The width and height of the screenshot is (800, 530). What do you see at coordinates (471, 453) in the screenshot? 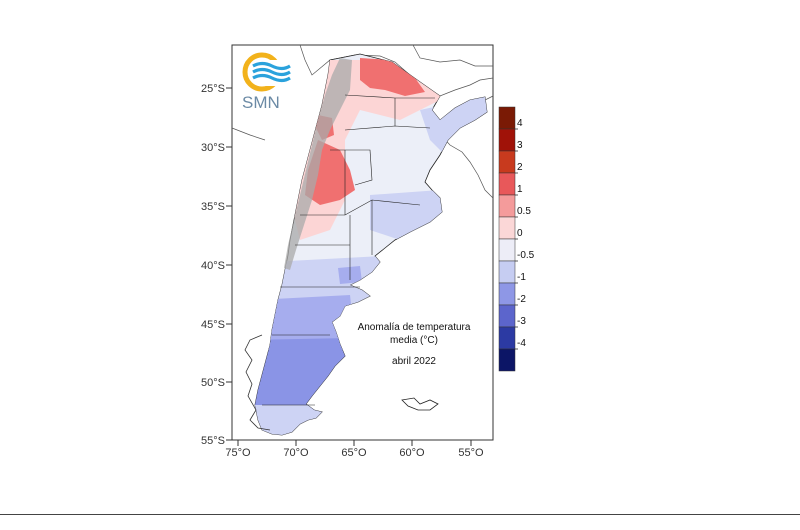
I see `x-tick-label: 55°O` at bounding box center [471, 453].